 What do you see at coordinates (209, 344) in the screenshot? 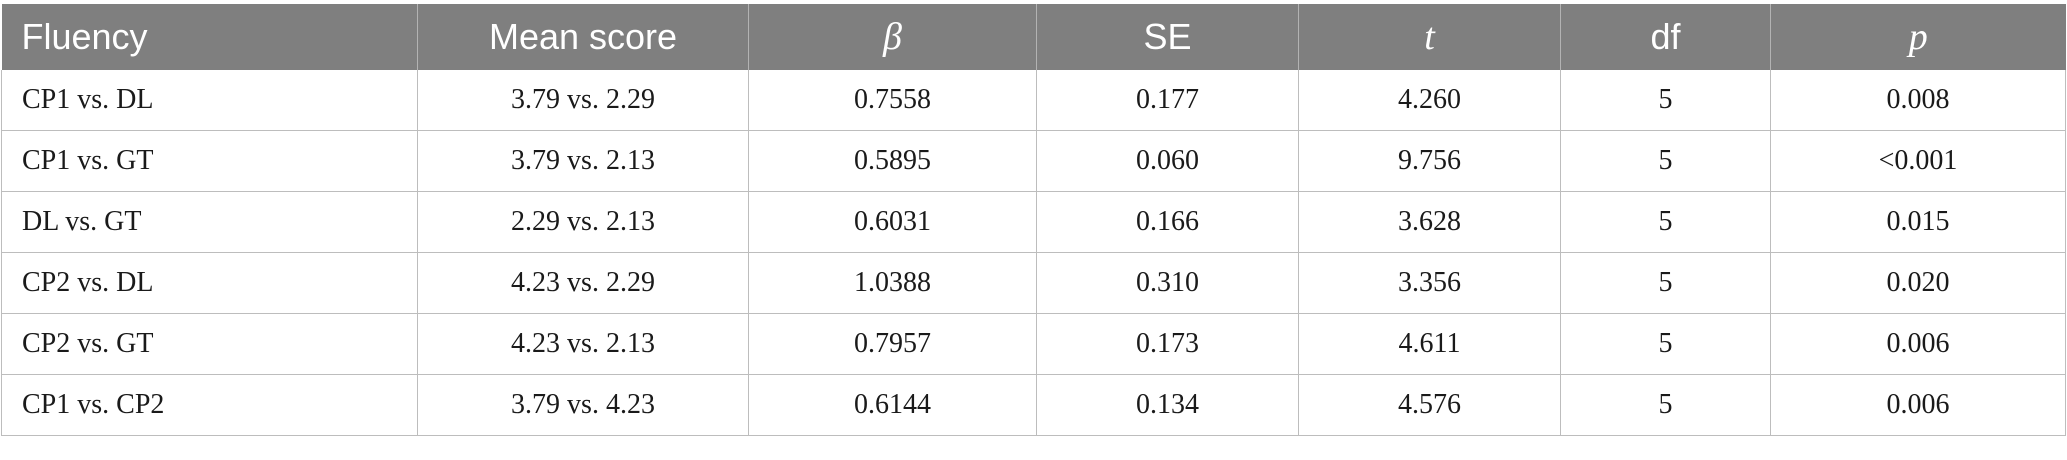
I see `cell-fluency: CP2 vs. GT` at bounding box center [209, 344].